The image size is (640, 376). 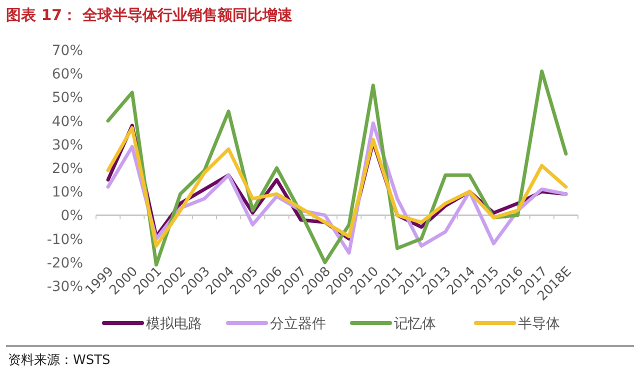 I want to click on y-tick-label: 50%, so click(x=67, y=98).